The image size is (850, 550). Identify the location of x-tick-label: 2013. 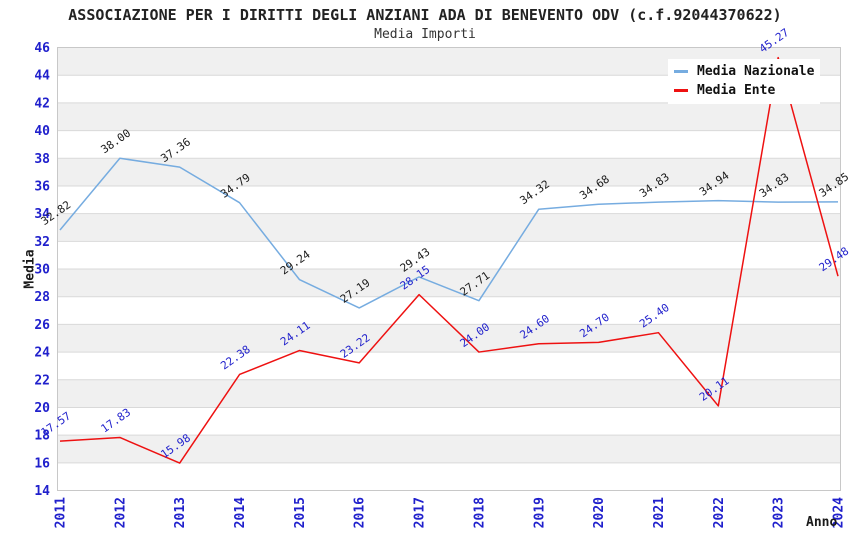
(180, 512).